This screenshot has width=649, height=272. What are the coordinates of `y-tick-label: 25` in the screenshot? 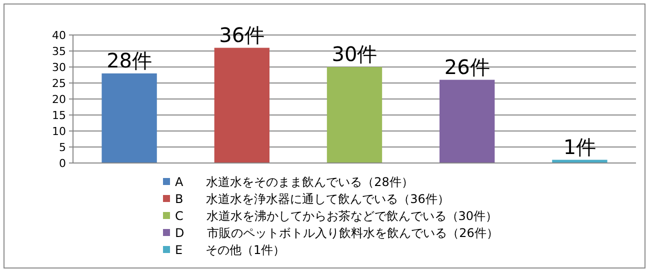 It's located at (59, 83).